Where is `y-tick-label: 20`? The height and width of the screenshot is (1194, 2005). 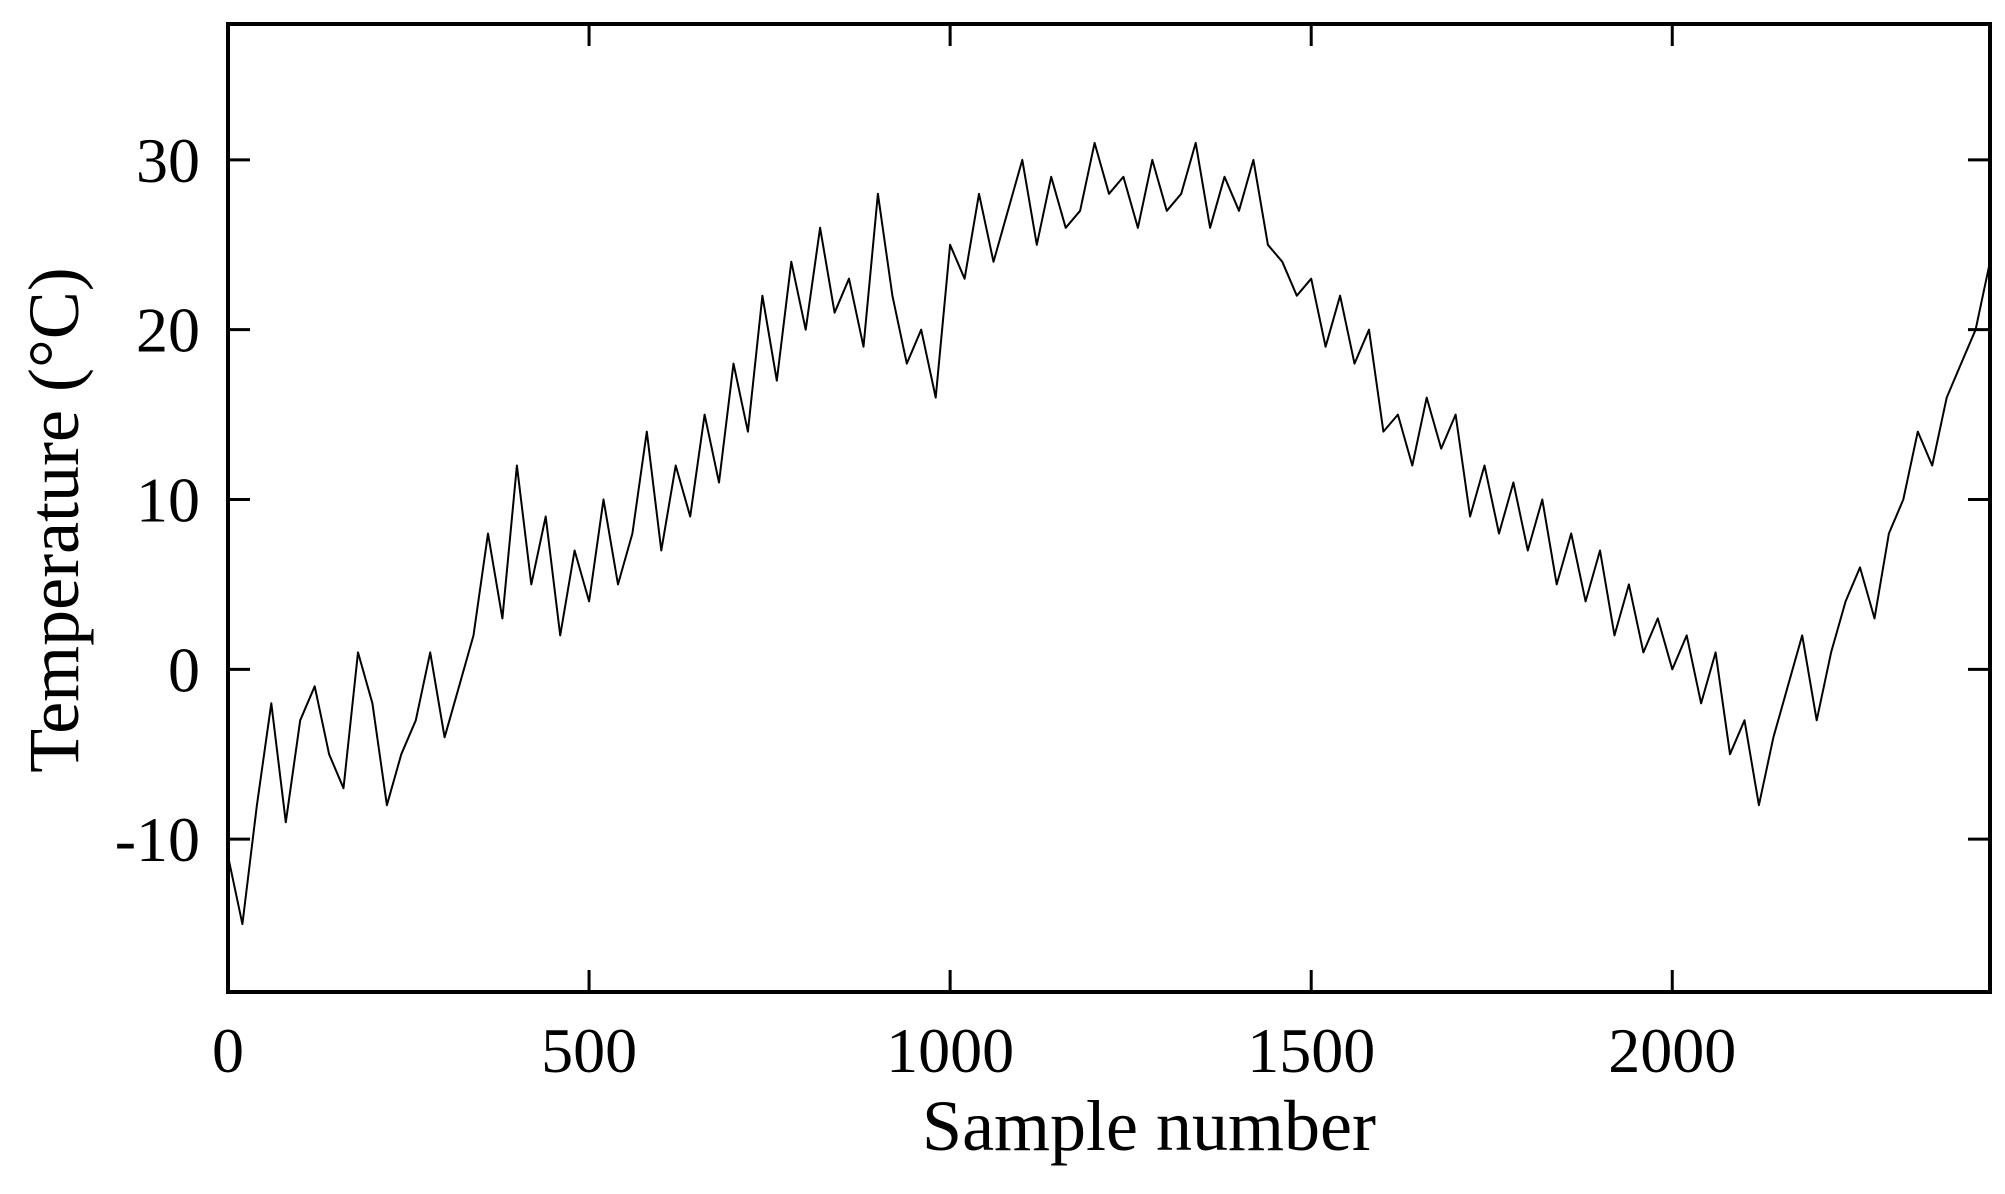 y-tick-label: 20 is located at coordinates (168, 330).